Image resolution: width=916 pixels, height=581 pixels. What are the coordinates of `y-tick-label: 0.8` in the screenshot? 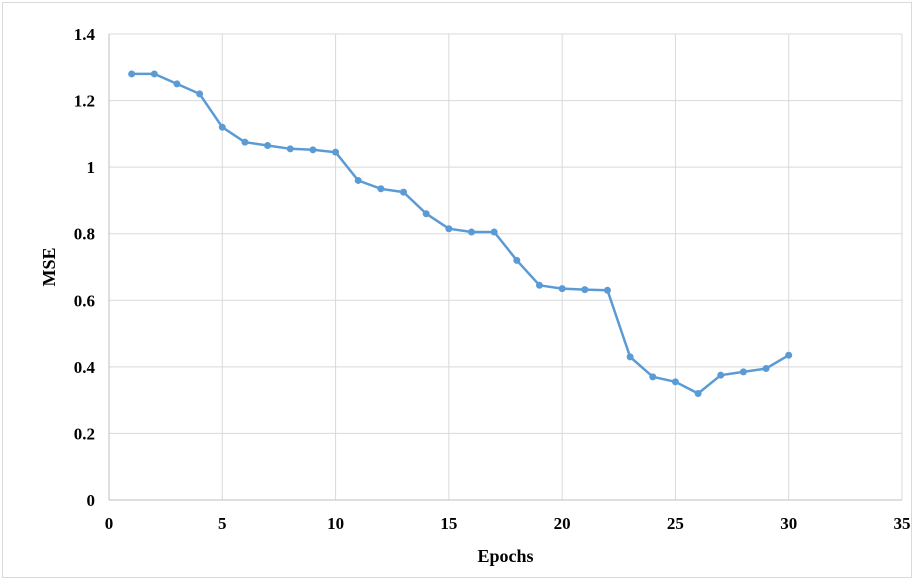 It's located at (84, 234).